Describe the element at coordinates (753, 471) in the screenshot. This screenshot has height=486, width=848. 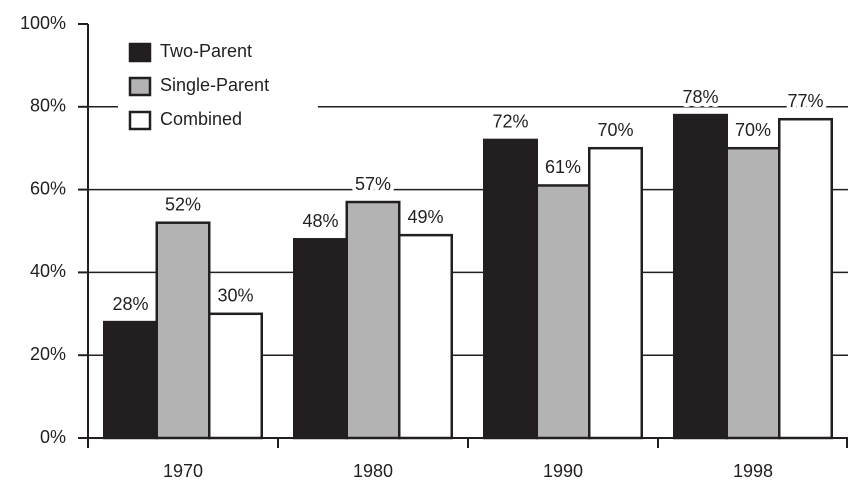
I see `x-tick-label: 1998` at that location.